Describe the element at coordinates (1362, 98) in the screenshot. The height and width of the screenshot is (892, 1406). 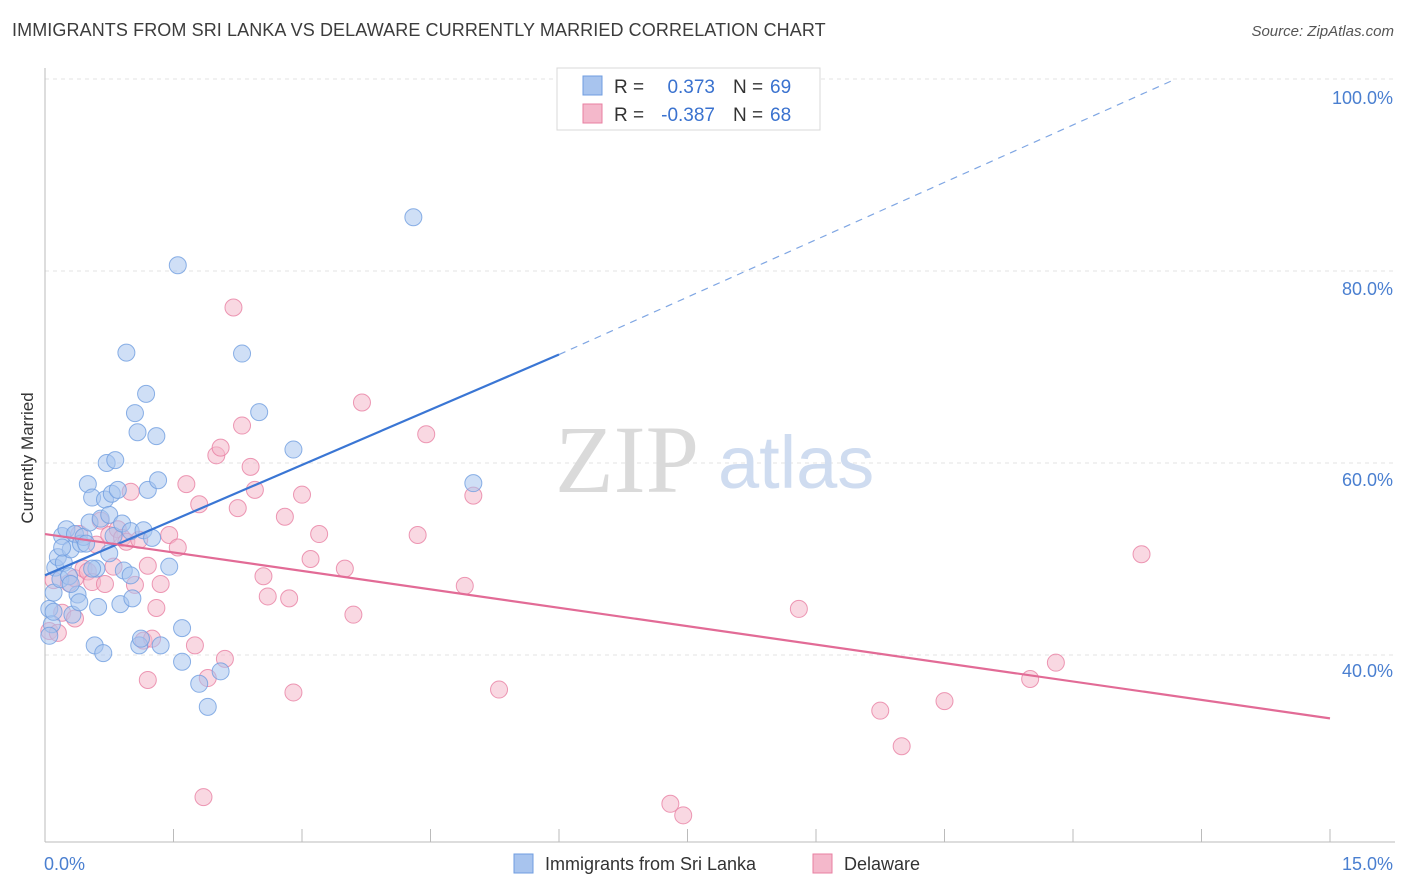
I see `y-tick-label: 100.0%` at that location.